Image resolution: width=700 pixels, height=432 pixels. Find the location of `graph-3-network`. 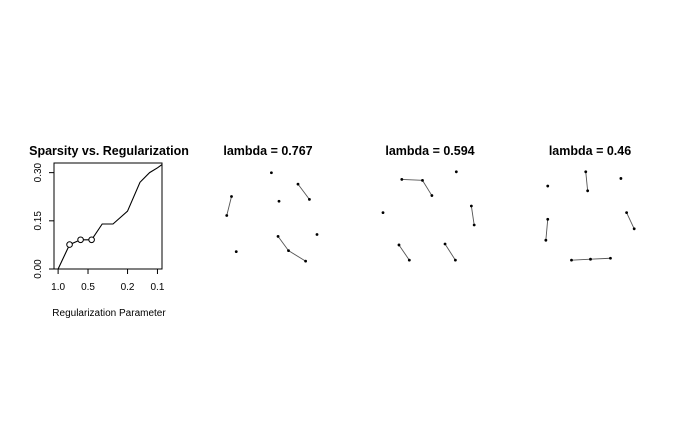

graph-3-network is located at coordinates (590, 216).